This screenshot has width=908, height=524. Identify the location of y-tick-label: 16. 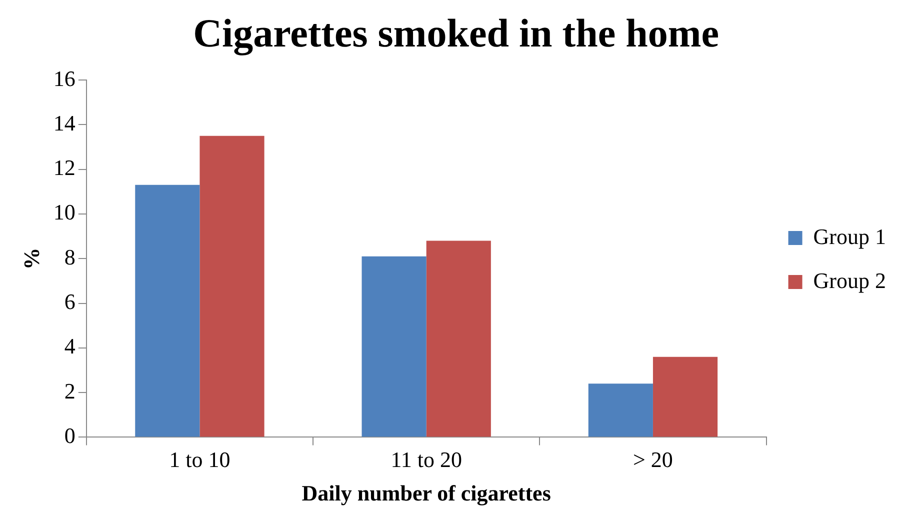
(64, 78).